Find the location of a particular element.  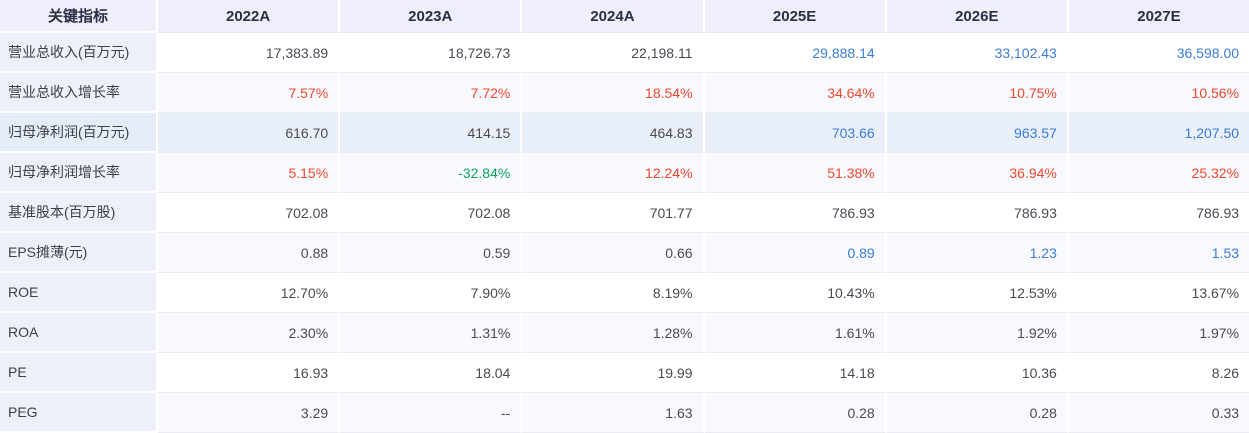

value-cell: 10.75% is located at coordinates (977, 93).